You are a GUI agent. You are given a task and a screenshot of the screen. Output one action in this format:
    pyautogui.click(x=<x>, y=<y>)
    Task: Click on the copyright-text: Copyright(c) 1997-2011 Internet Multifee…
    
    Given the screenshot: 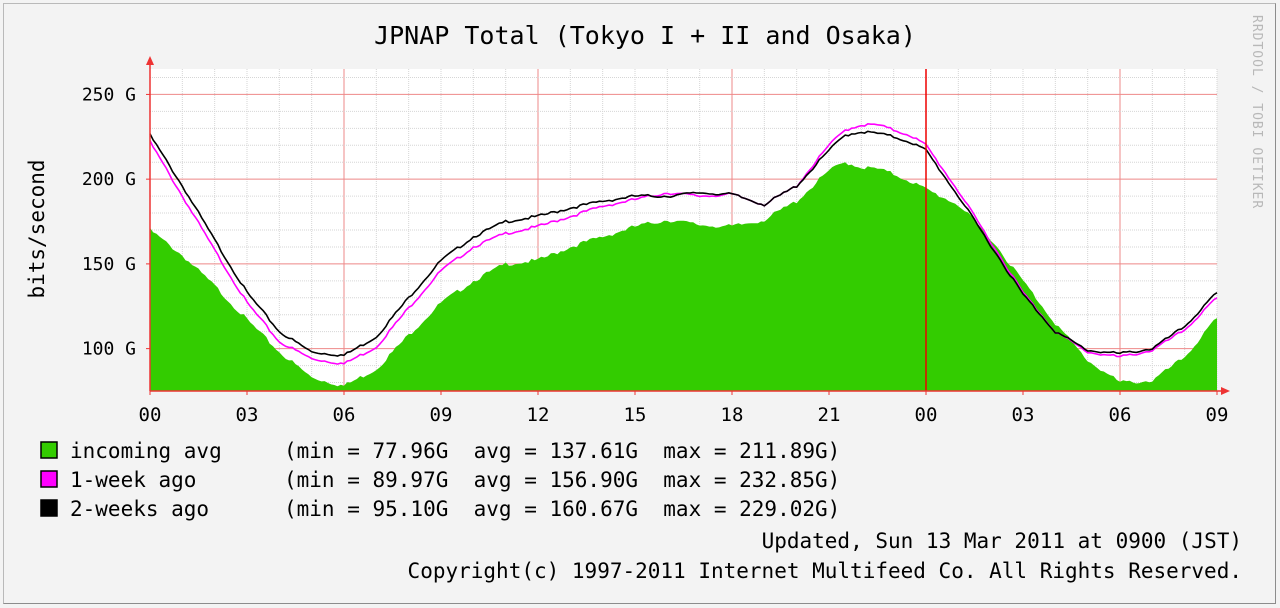 What is the action you would take?
    pyautogui.click(x=825, y=571)
    